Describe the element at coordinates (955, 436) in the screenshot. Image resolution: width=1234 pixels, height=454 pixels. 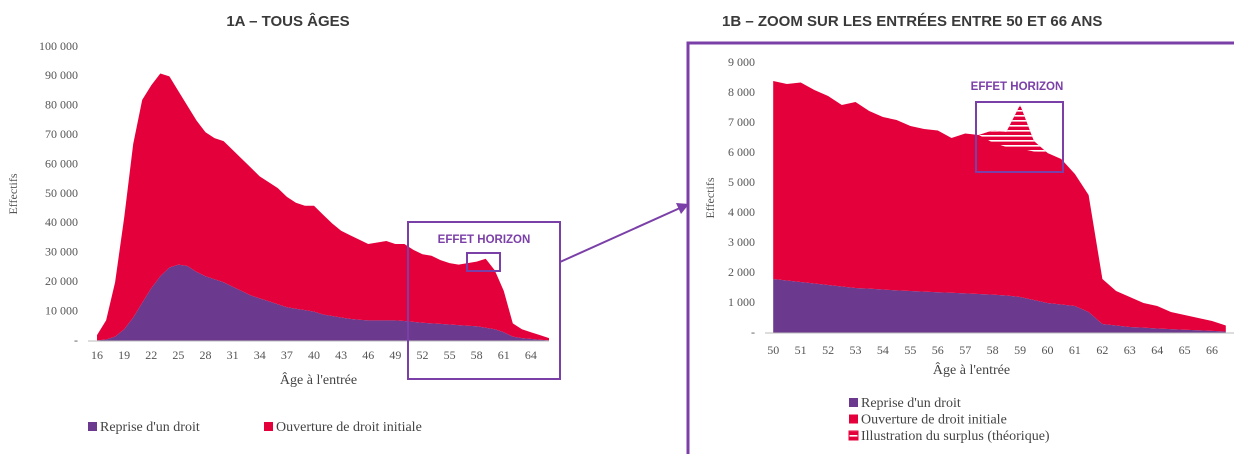
I see `legend-label: Illustration du surplus (théorique)` at that location.